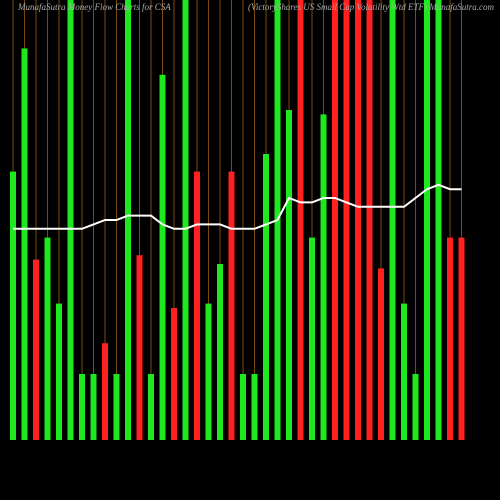 This screenshot has height=500, width=500. Describe the element at coordinates (237, 206) in the screenshot. I see `money-flow-line` at that location.